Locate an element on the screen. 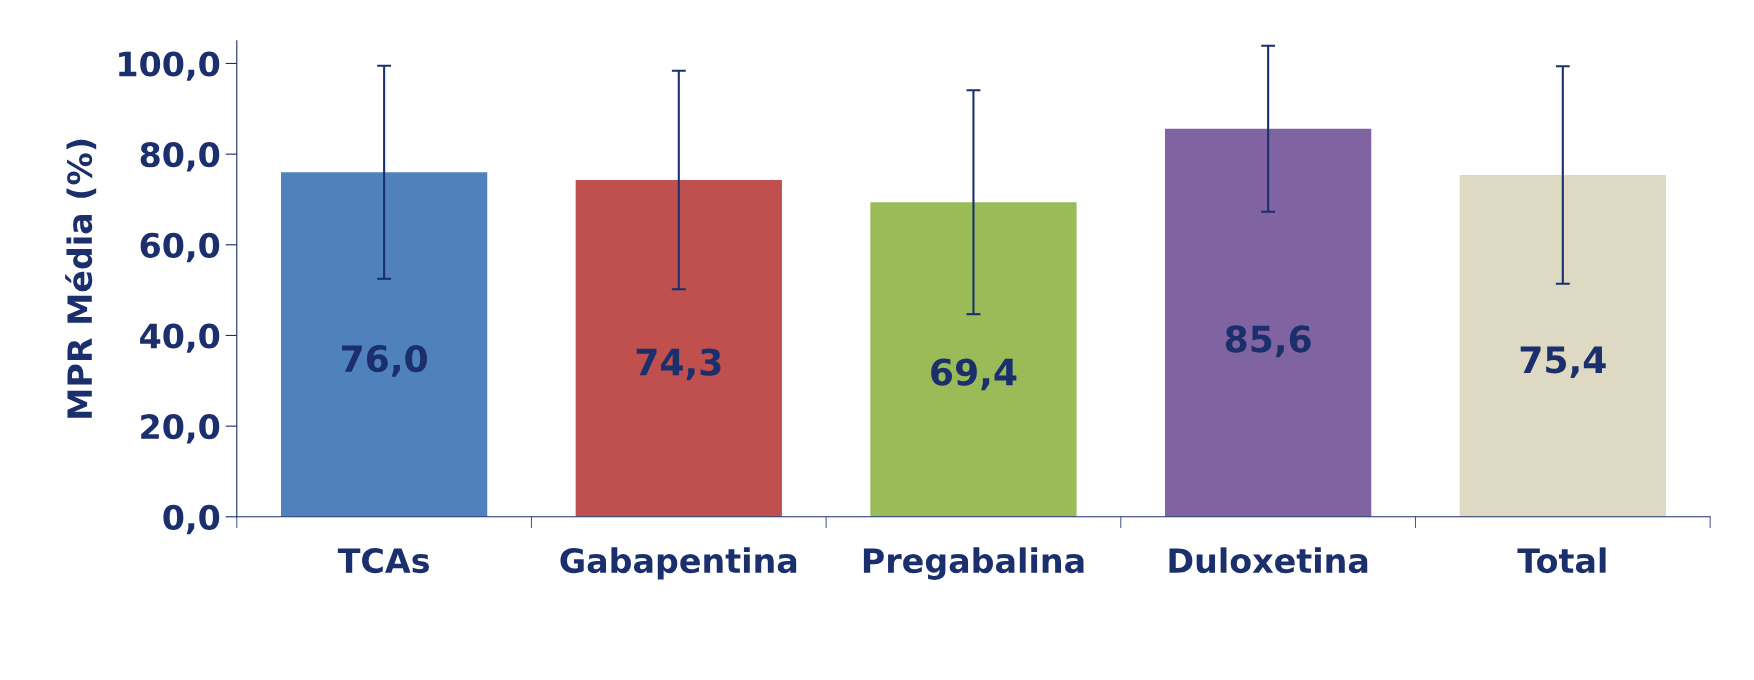 The width and height of the screenshot is (1754, 680). y-axis-title: MPR Média (%) is located at coordinates (81, 278).